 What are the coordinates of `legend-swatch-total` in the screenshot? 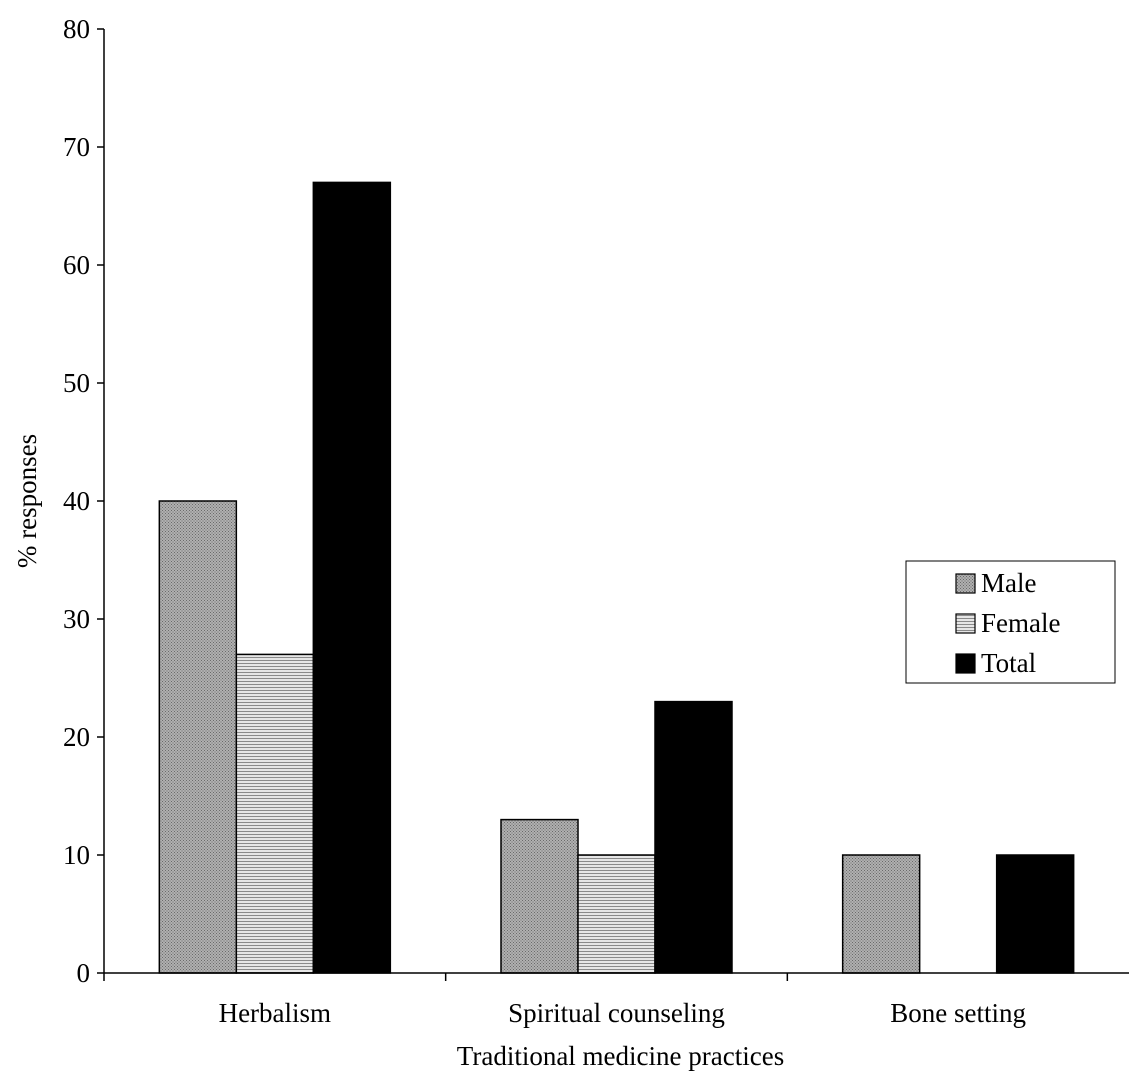 It's located at (965, 663).